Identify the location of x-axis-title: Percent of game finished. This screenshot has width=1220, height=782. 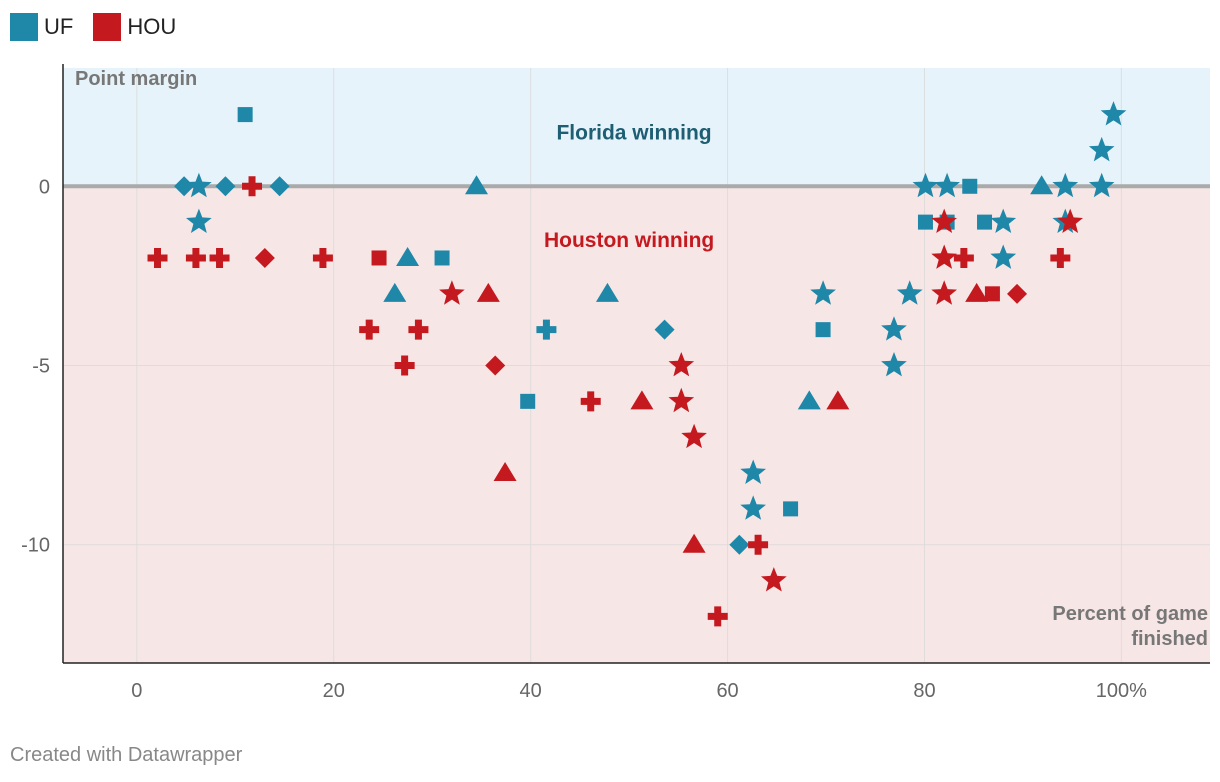
(1130, 626).